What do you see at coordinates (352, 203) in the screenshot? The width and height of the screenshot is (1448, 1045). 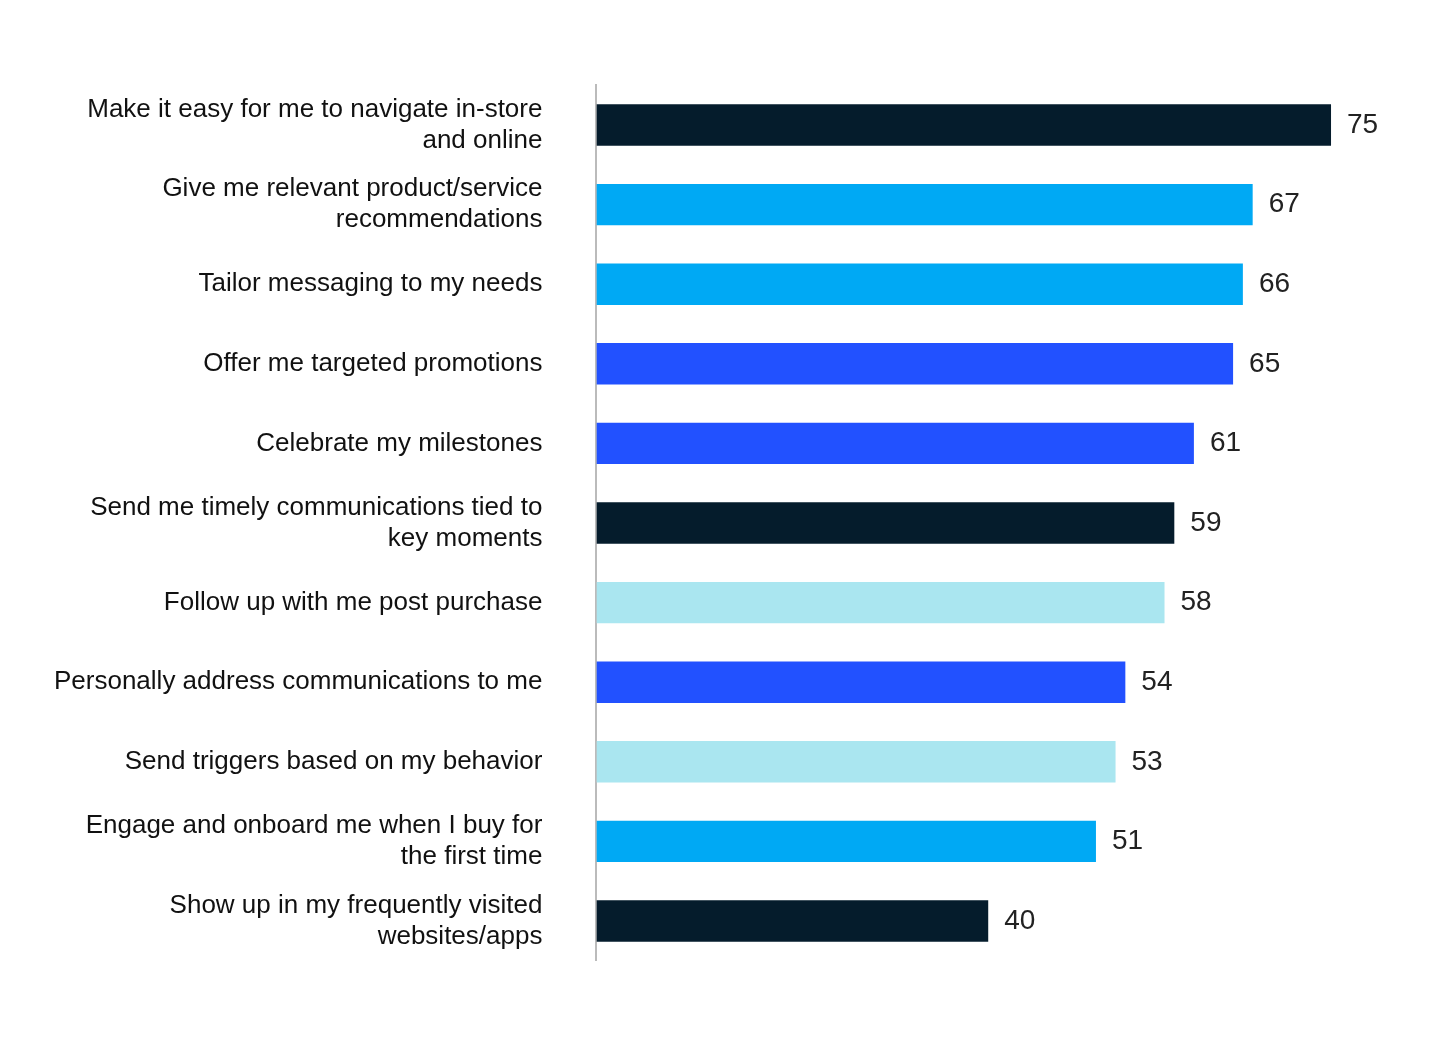 I see `y-tick-label: Give me relevant product/service recommendations` at bounding box center [352, 203].